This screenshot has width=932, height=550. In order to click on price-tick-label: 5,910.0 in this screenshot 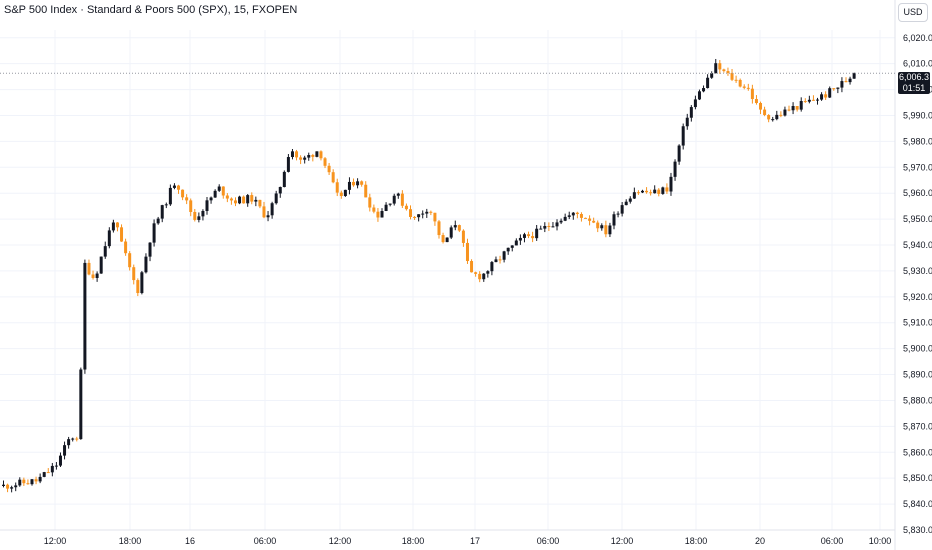, I will do `click(917, 323)`.